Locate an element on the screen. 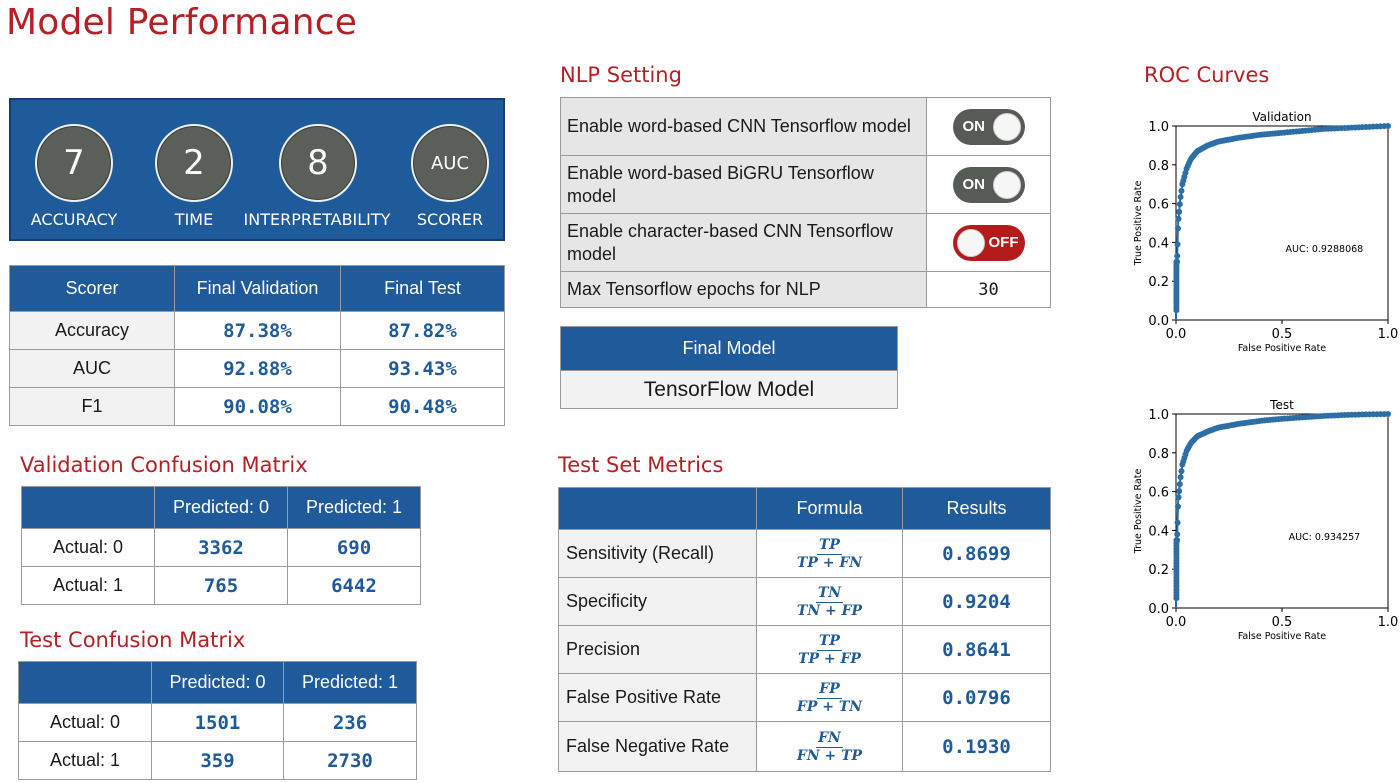 This screenshot has width=1400, height=783. scorer-name: AUC is located at coordinates (92, 368).